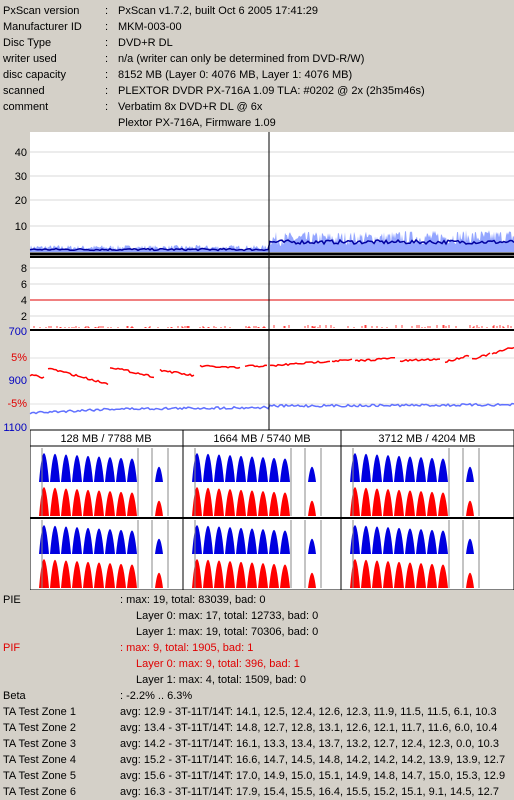 This screenshot has height=800, width=514. Describe the element at coordinates (105, 439) in the screenshot. I see `zone-title: 128 MB / 7788 MB` at that location.